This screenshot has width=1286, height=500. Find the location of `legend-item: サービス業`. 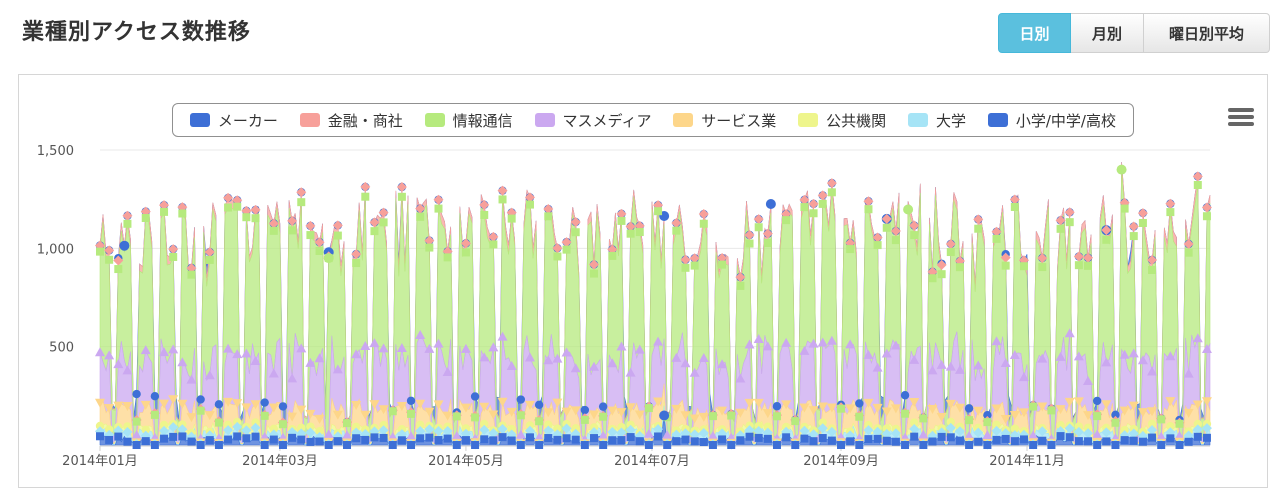

legend-item: サービス業 is located at coordinates (724, 120).